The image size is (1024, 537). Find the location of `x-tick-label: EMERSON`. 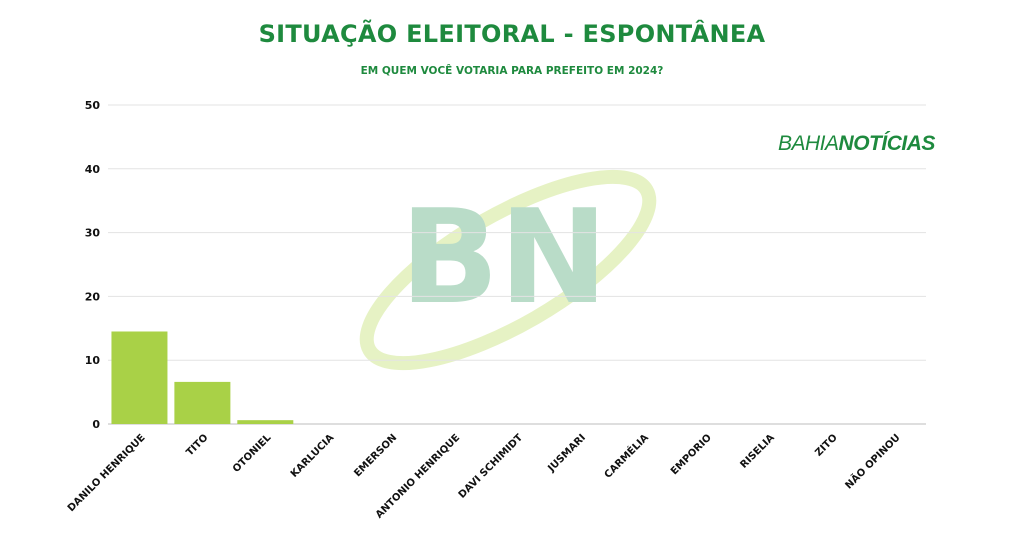

x-tick-label: EMERSON is located at coordinates (375, 455).